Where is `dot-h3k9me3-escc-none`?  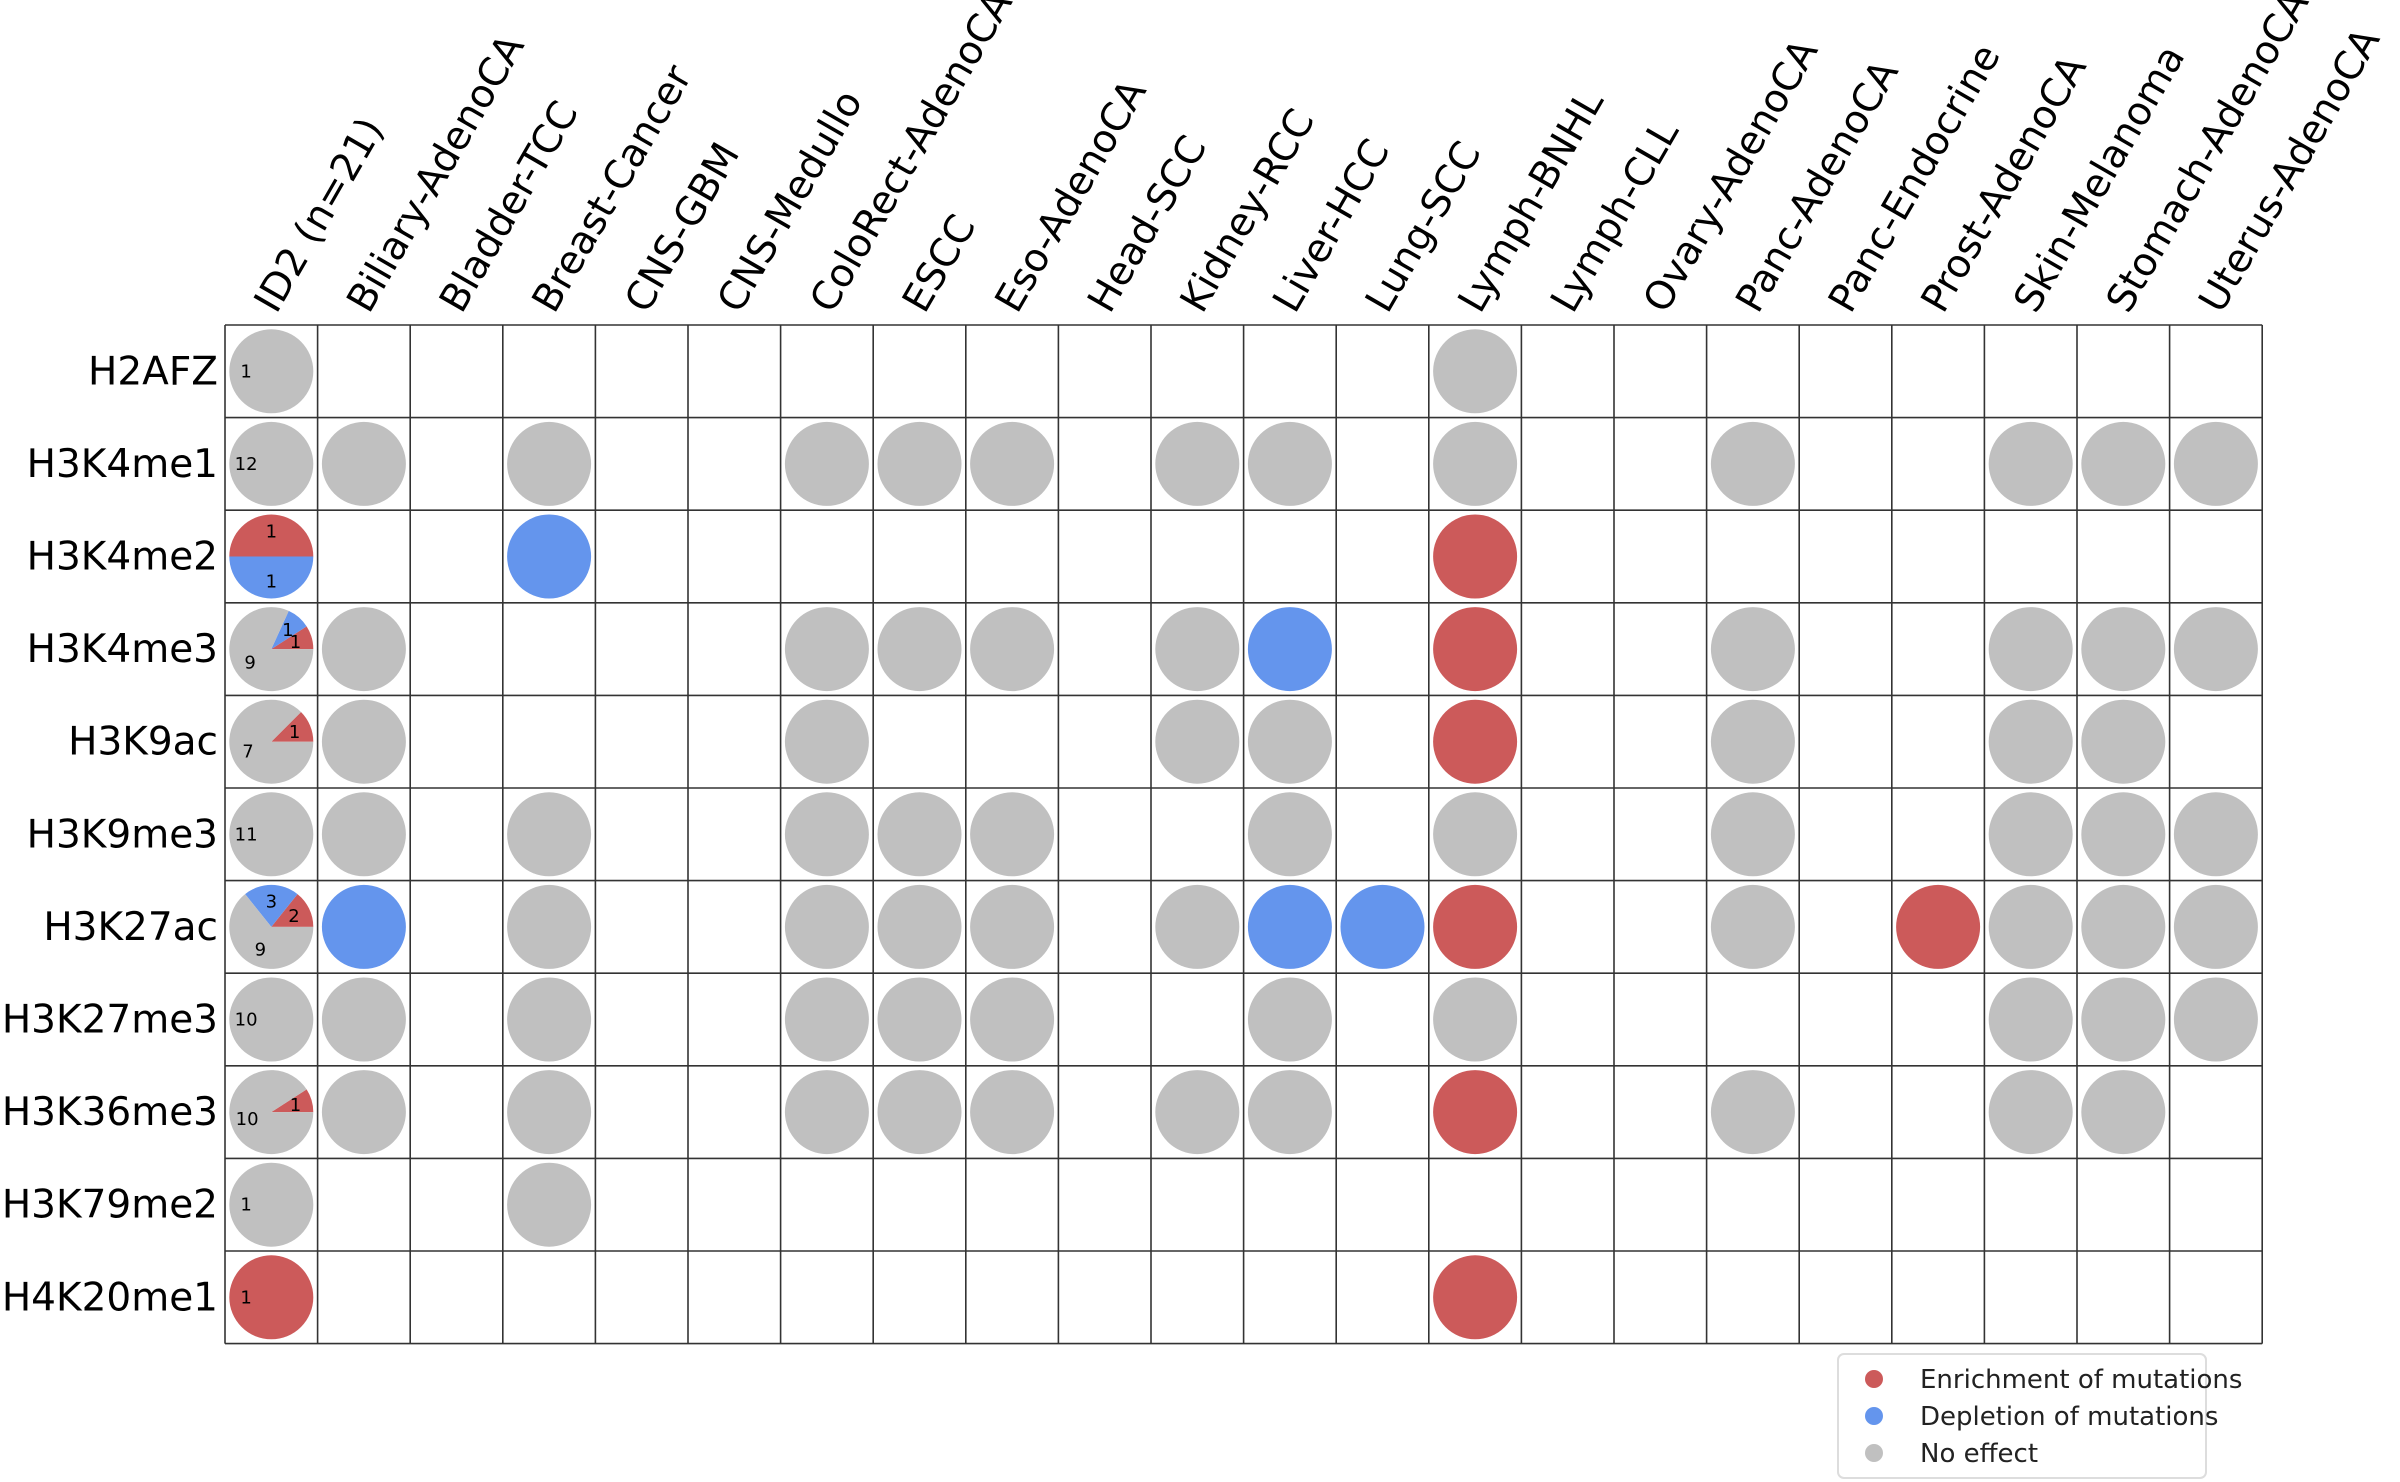 dot-h3k9me3-escc-none is located at coordinates (919, 834).